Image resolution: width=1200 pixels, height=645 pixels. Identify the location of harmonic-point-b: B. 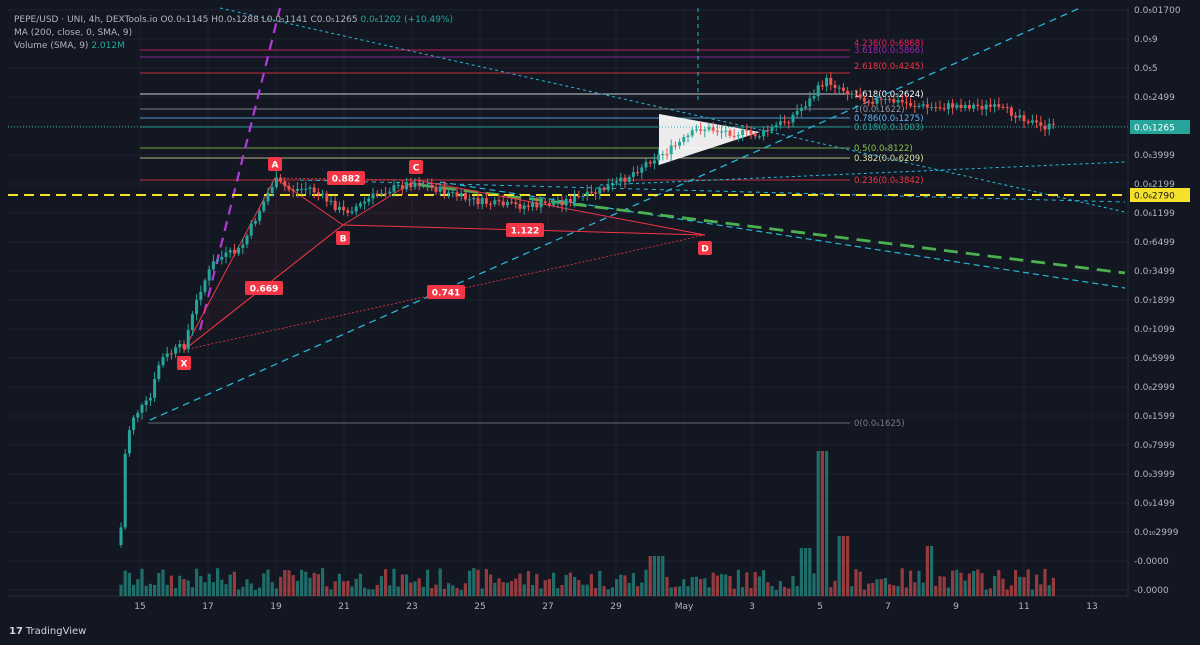
(343, 238).